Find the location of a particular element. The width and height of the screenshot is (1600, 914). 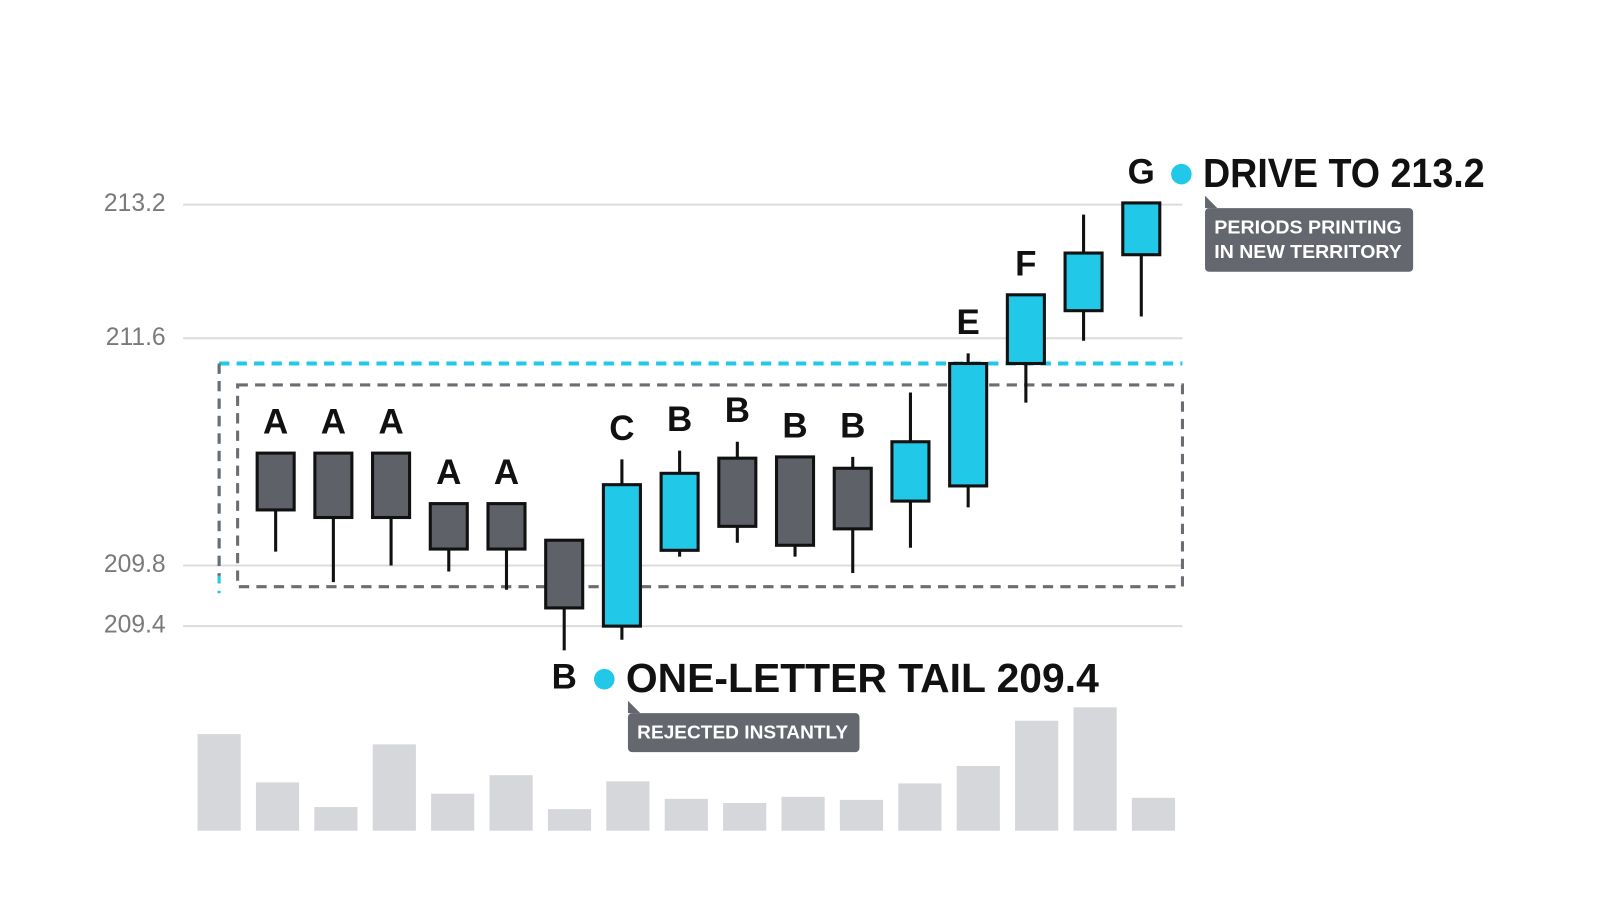

annotation-text: ONE-LETTER TAIL 209.4 is located at coordinates (862, 678).